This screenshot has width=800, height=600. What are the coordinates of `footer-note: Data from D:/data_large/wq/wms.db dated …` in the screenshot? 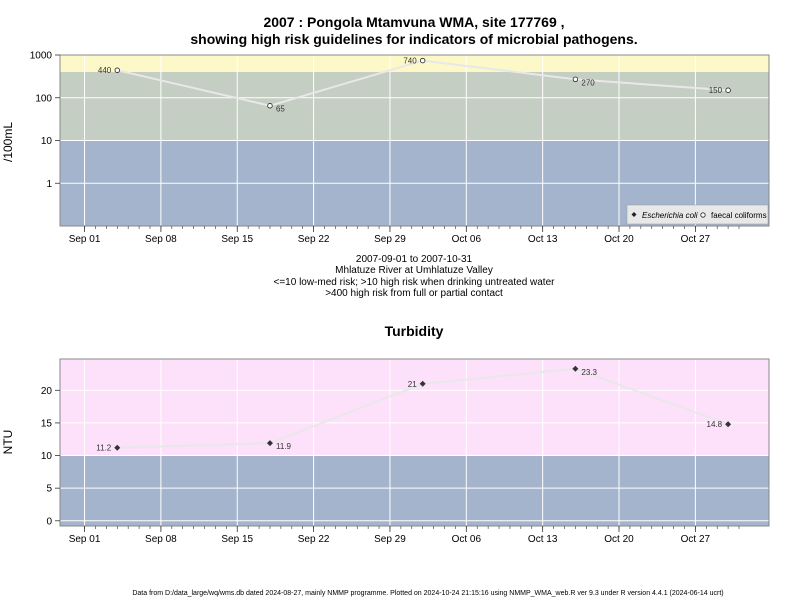 It's located at (427, 593).